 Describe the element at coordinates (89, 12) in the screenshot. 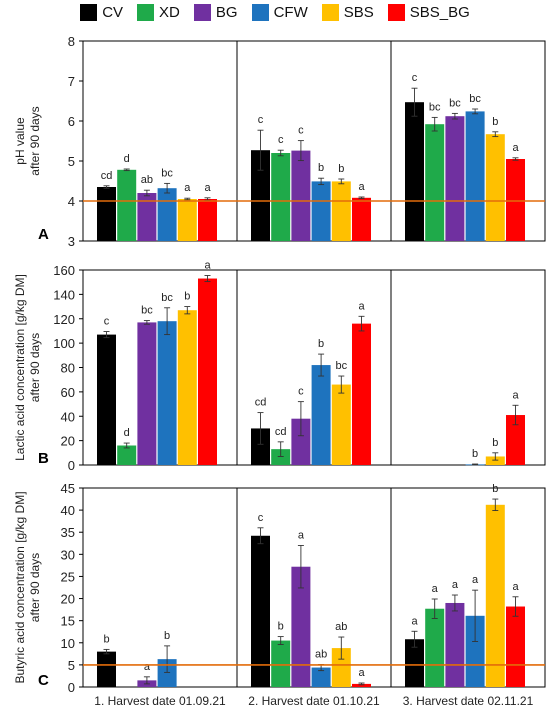

I see `legend-swatch-cv` at that location.